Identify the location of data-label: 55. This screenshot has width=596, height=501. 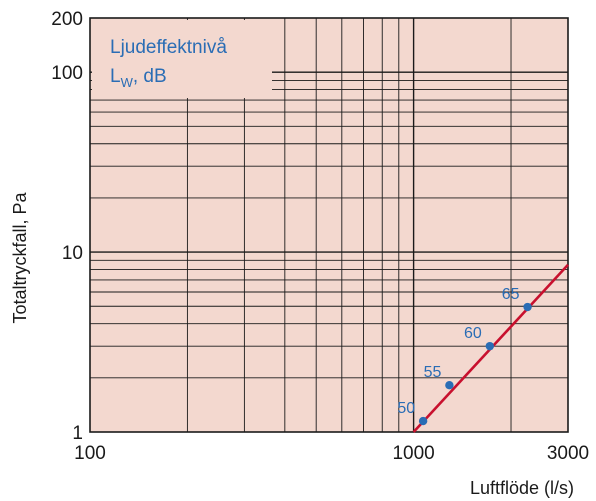
(433, 372).